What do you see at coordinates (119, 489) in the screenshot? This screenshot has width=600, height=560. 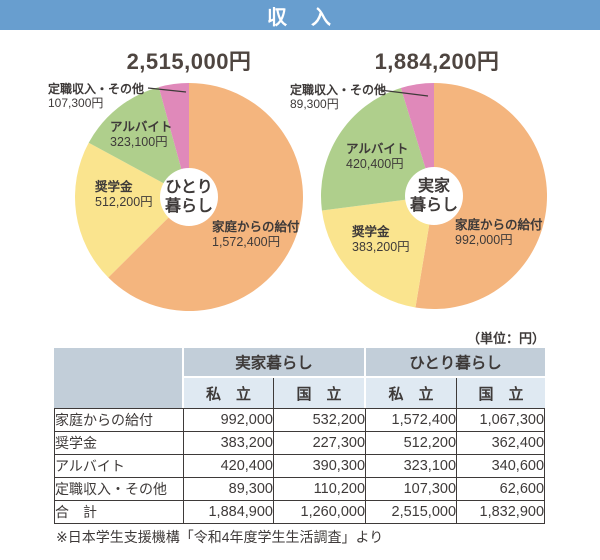 I see `row-label: 定職収入・その他` at bounding box center [119, 489].